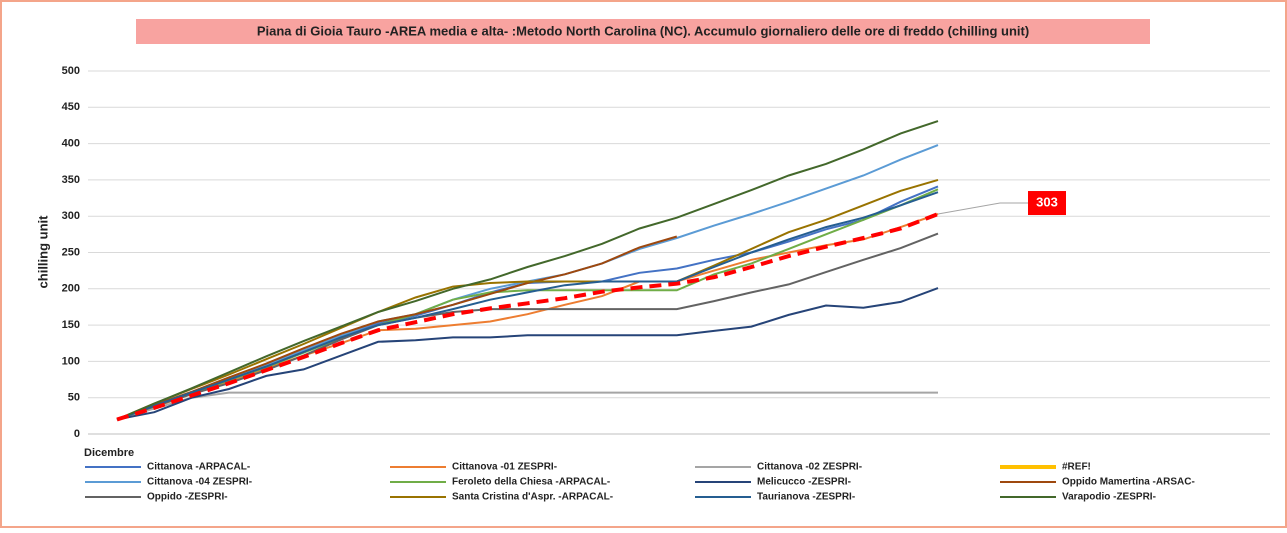 The width and height of the screenshot is (1287, 533). I want to click on data-label-box, so click(1047, 203).